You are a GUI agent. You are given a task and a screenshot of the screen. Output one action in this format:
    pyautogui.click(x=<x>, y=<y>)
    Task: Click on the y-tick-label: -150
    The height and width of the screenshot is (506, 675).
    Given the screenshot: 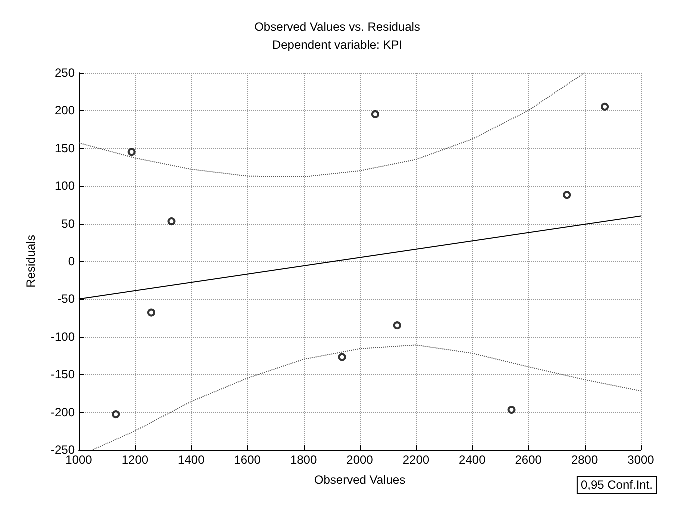 What is the action you would take?
    pyautogui.click(x=63, y=375)
    